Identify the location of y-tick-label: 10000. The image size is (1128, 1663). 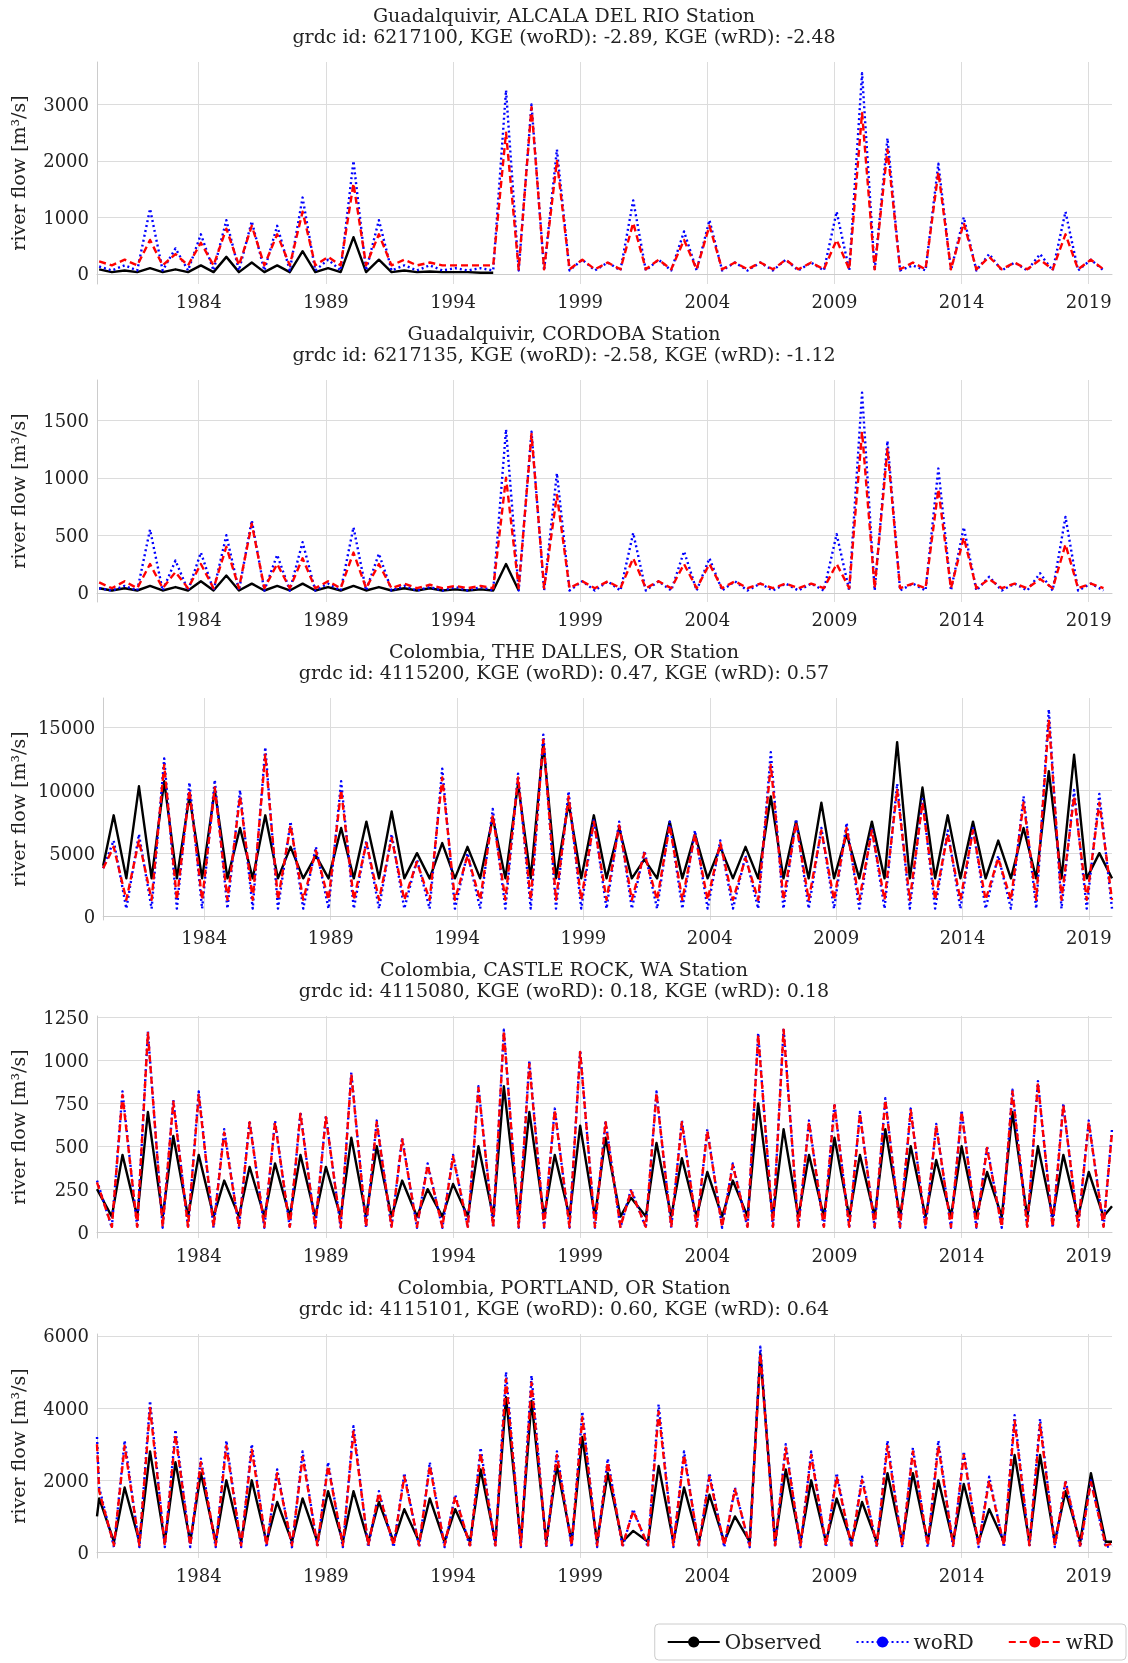
(66, 790).